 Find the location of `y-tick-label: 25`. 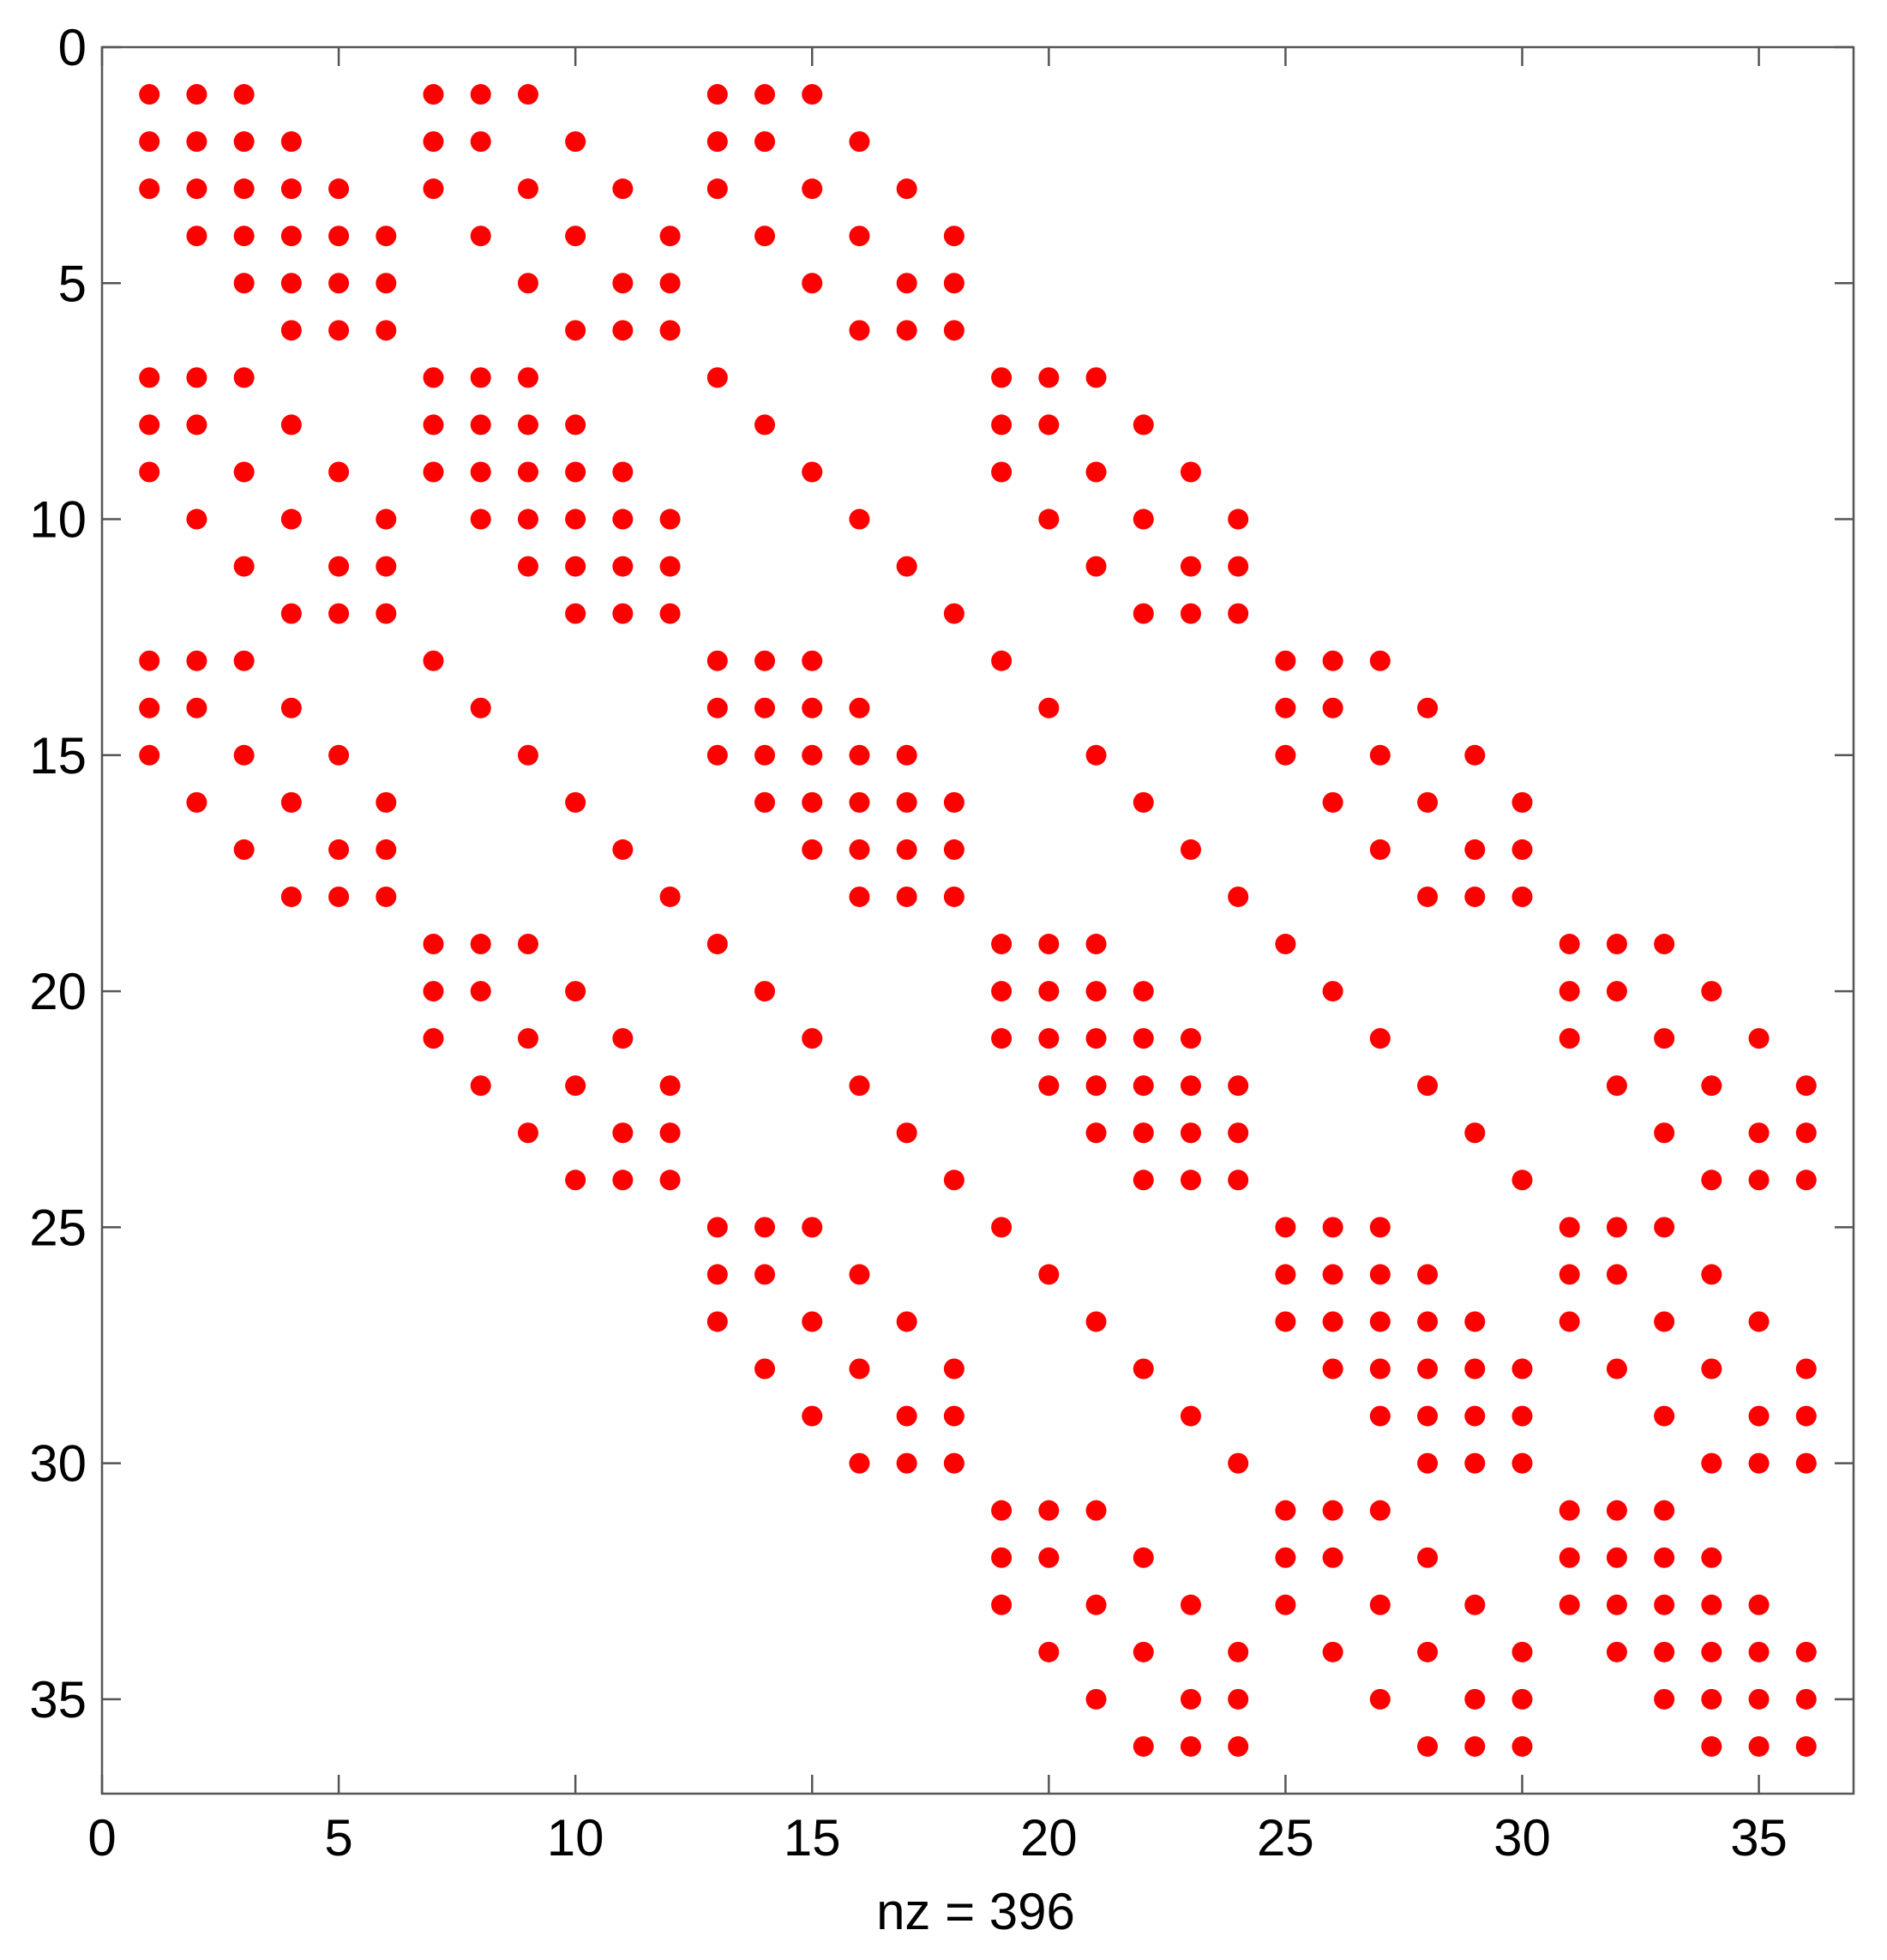

y-tick-label: 25 is located at coordinates (58, 1228).